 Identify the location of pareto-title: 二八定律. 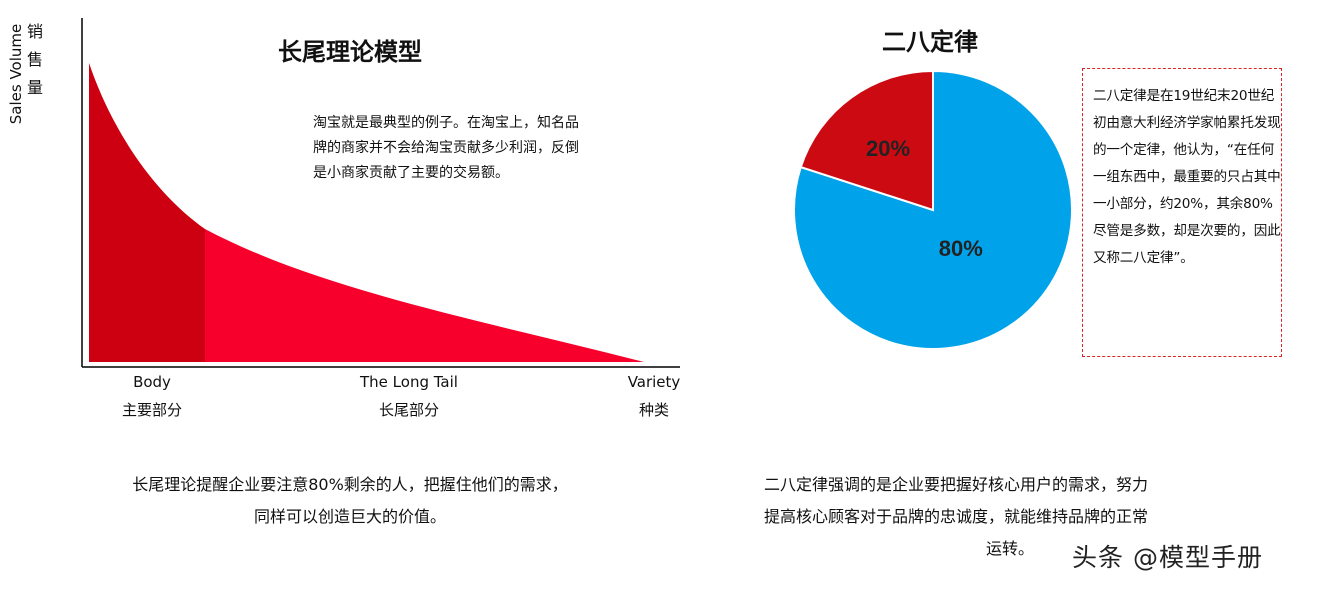
(930, 42).